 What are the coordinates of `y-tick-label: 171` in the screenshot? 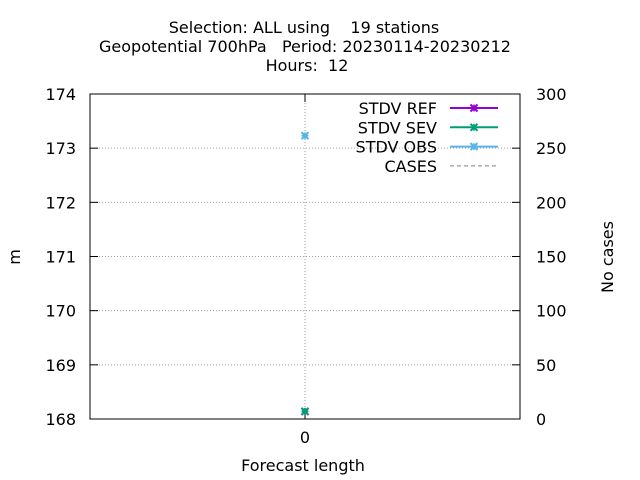 It's located at (60, 257).